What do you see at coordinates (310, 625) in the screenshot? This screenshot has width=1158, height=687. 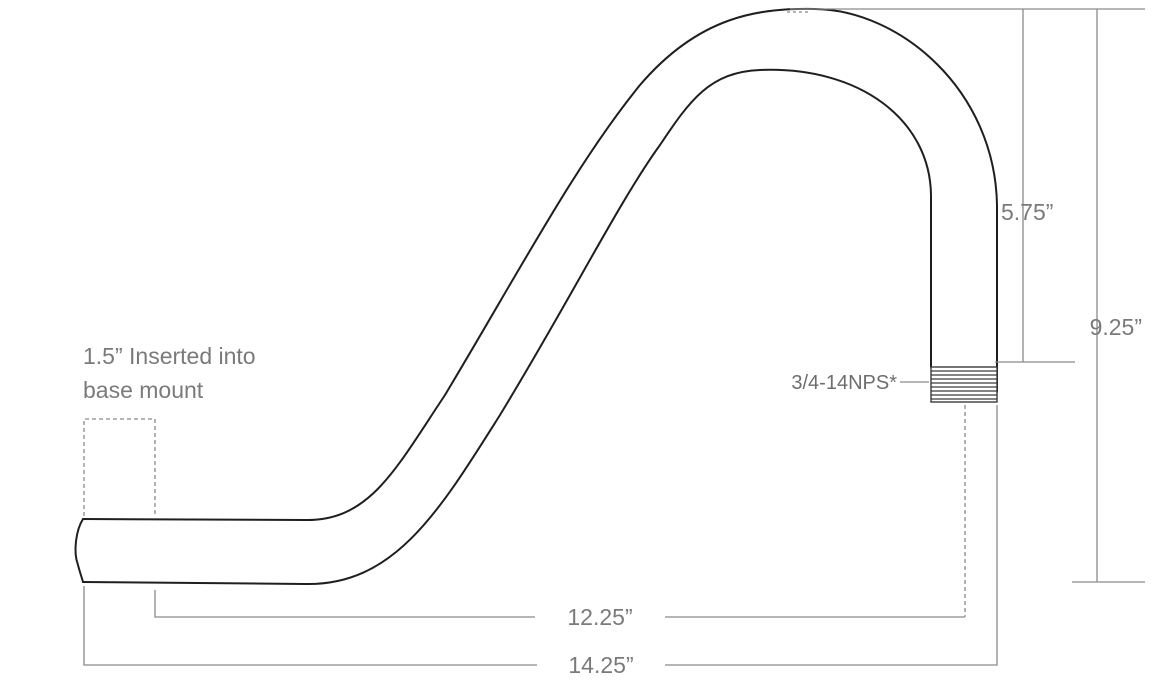 I see `total-reach-dimension-left` at bounding box center [310, 625].